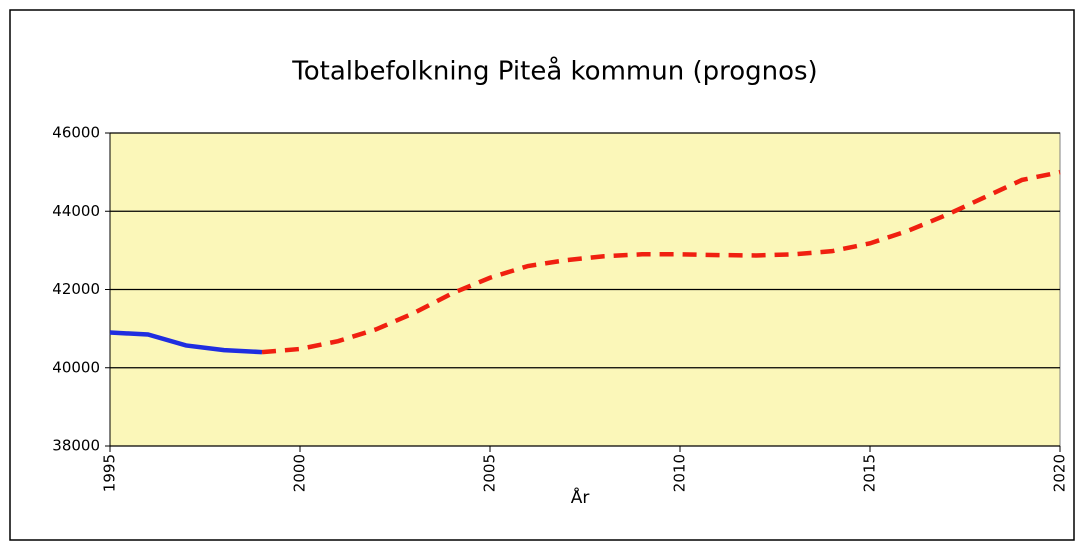 Image resolution: width=1082 pixels, height=543 pixels. Describe the element at coordinates (680, 473) in the screenshot. I see `x-tick-label: 2010` at that location.